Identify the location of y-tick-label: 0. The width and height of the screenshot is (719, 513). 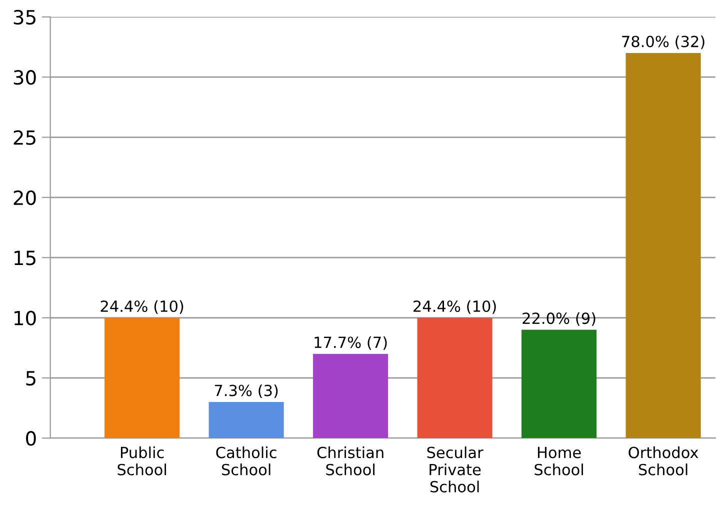
(31, 438).